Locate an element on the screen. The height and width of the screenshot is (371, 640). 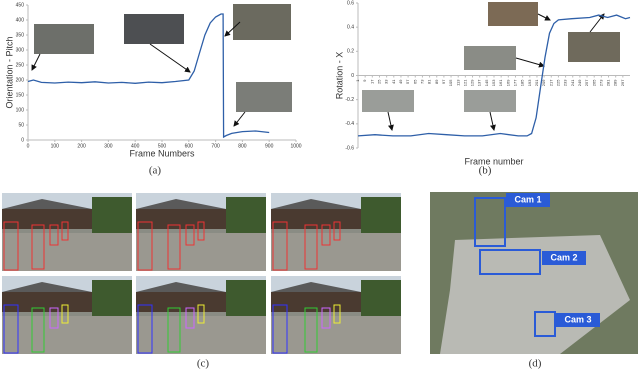
y-tick-label: 0.2 is located at coordinates (350, 52).